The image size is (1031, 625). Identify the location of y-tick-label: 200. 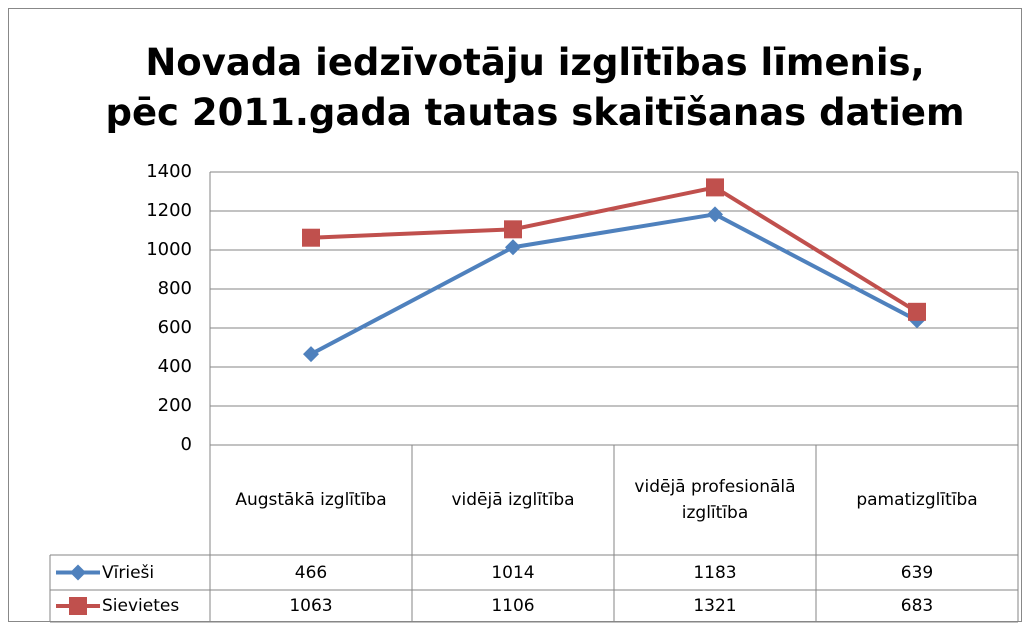
(174, 405).